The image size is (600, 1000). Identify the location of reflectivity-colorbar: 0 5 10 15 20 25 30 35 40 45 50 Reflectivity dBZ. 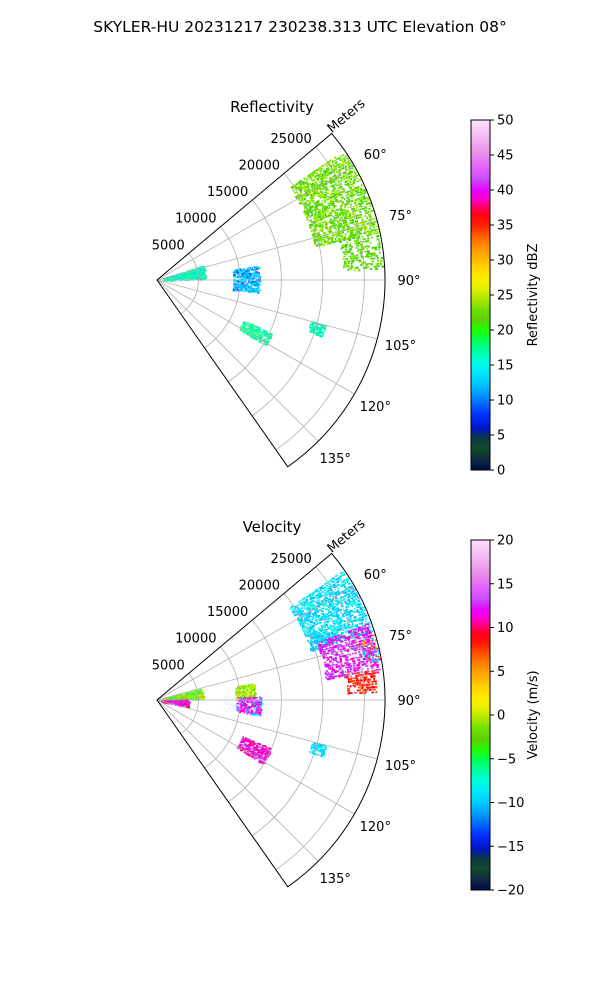
(505, 296).